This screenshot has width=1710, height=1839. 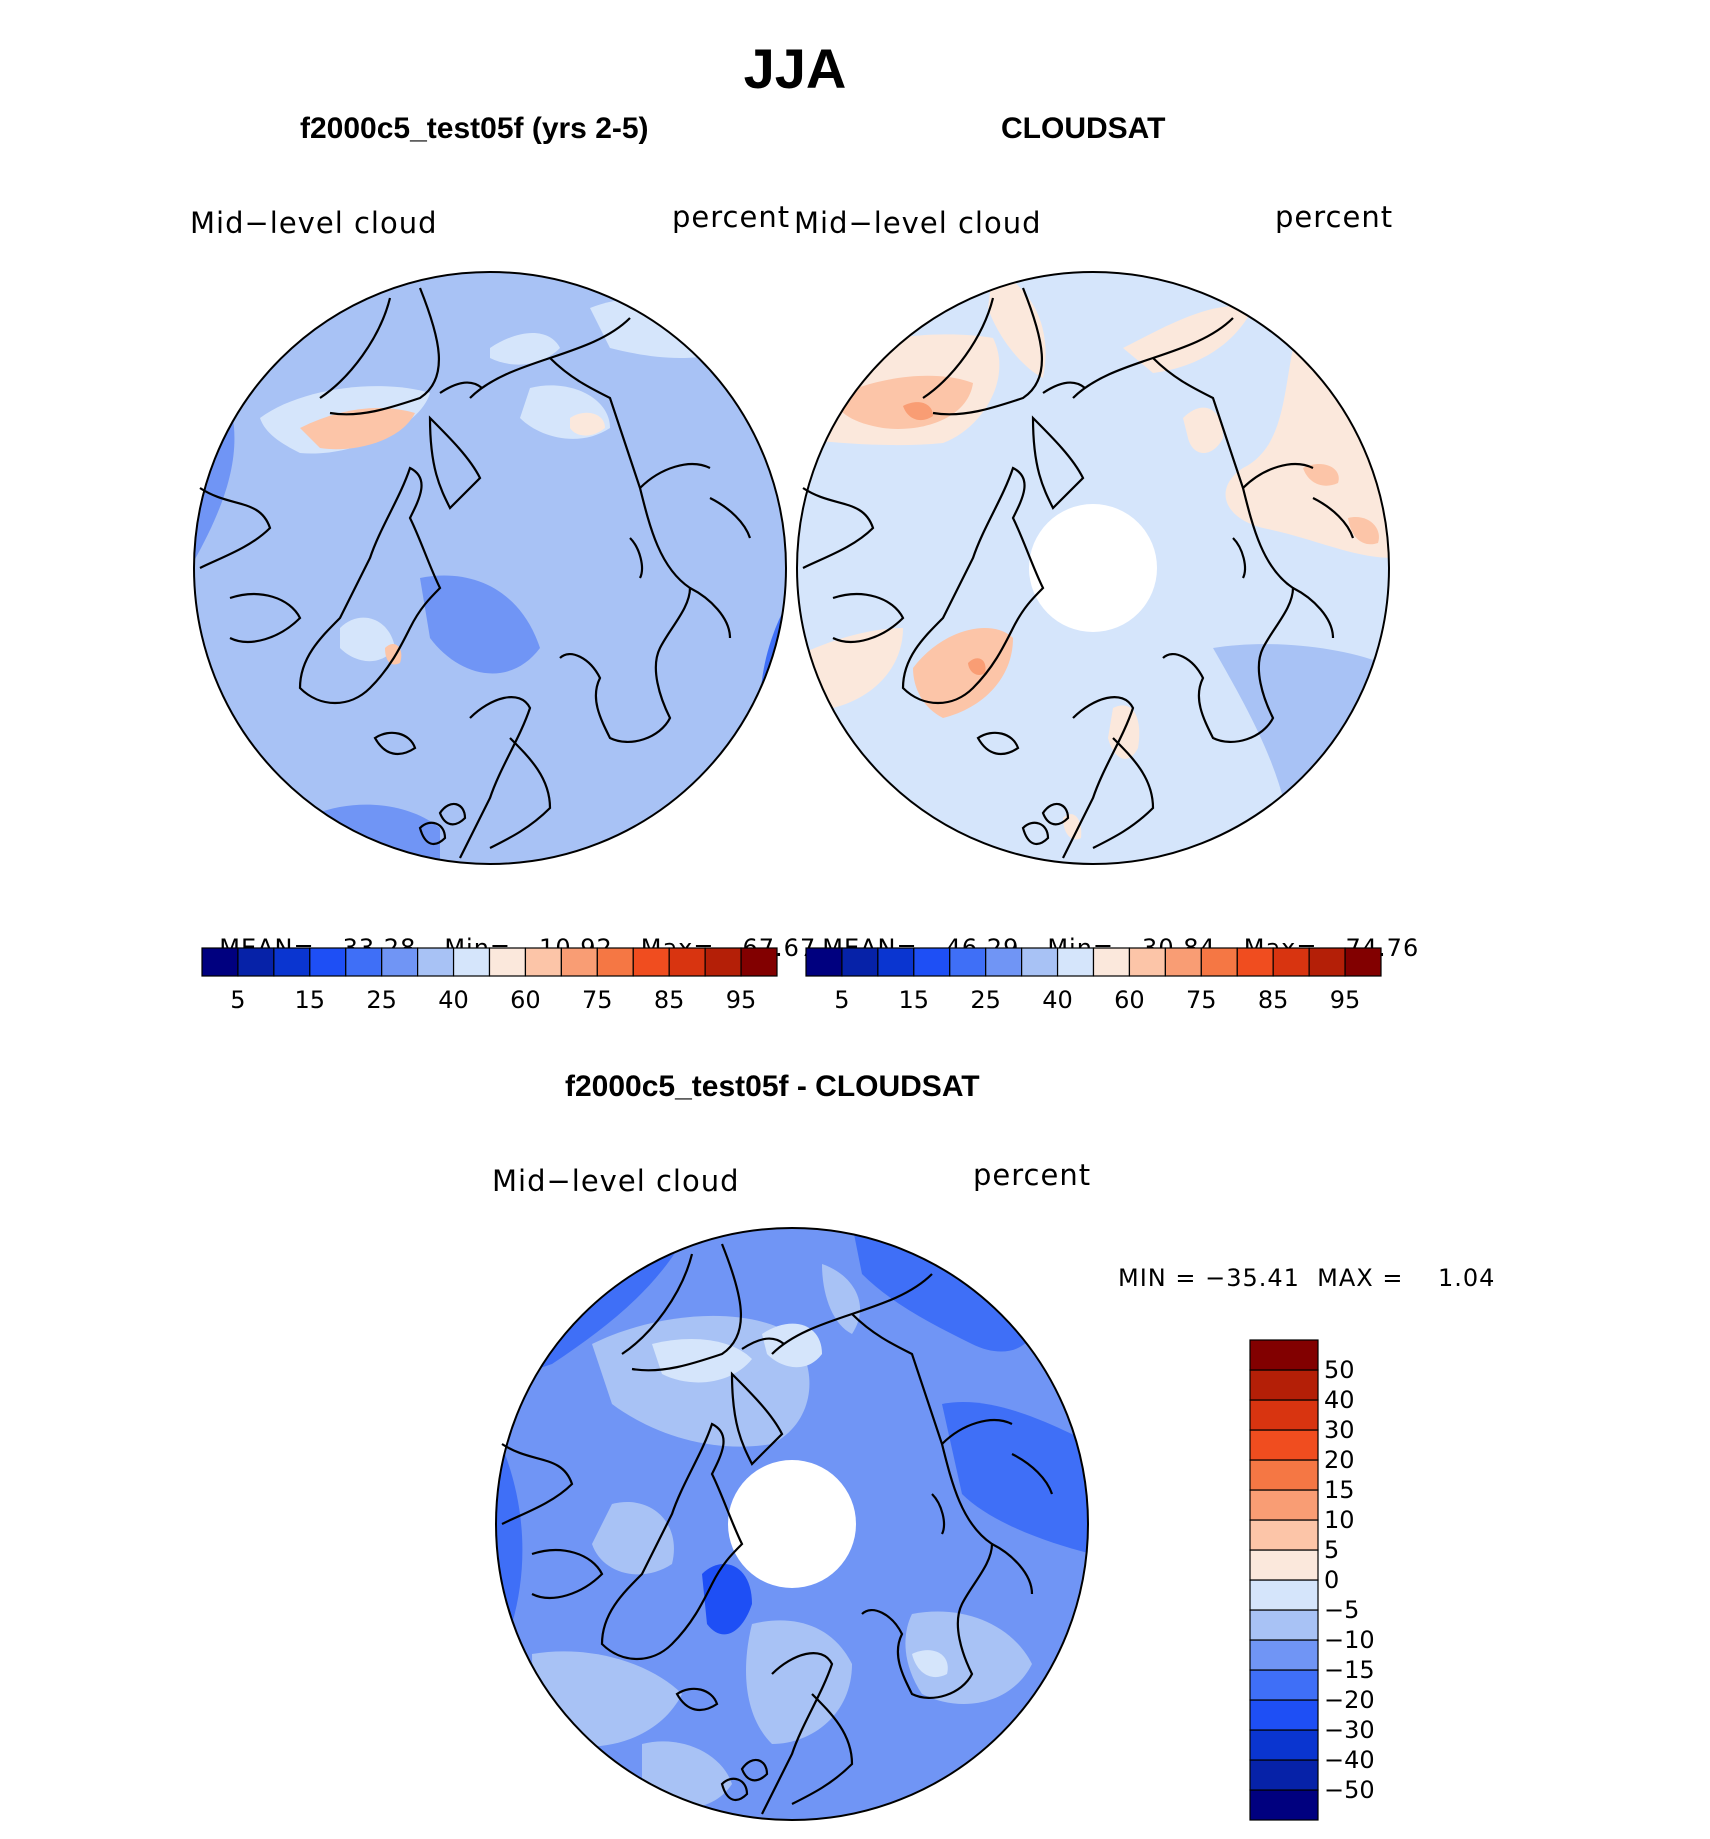 I want to click on panel-1-units-label: percent, so click(x=731, y=217).